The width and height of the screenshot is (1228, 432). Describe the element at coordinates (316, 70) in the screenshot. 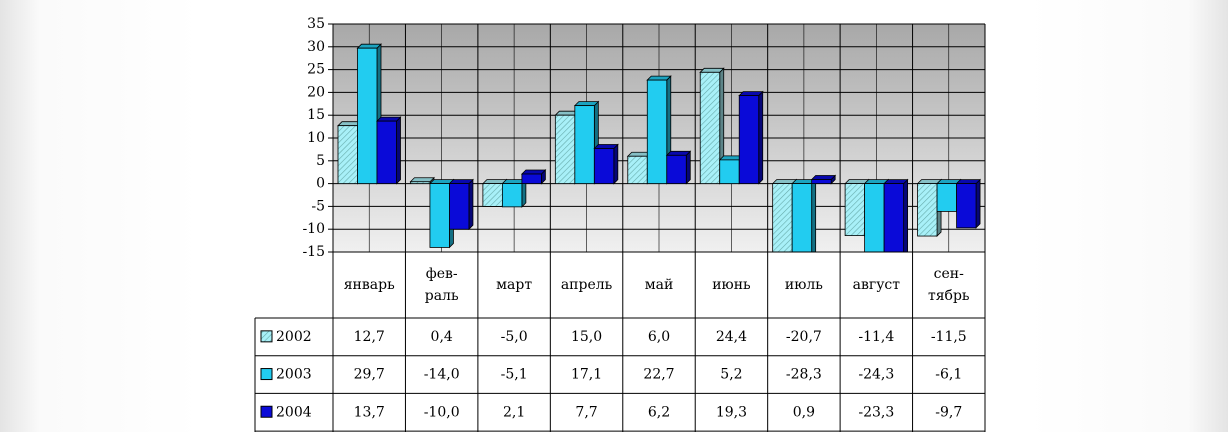

I see `y-tick-label: 25` at that location.